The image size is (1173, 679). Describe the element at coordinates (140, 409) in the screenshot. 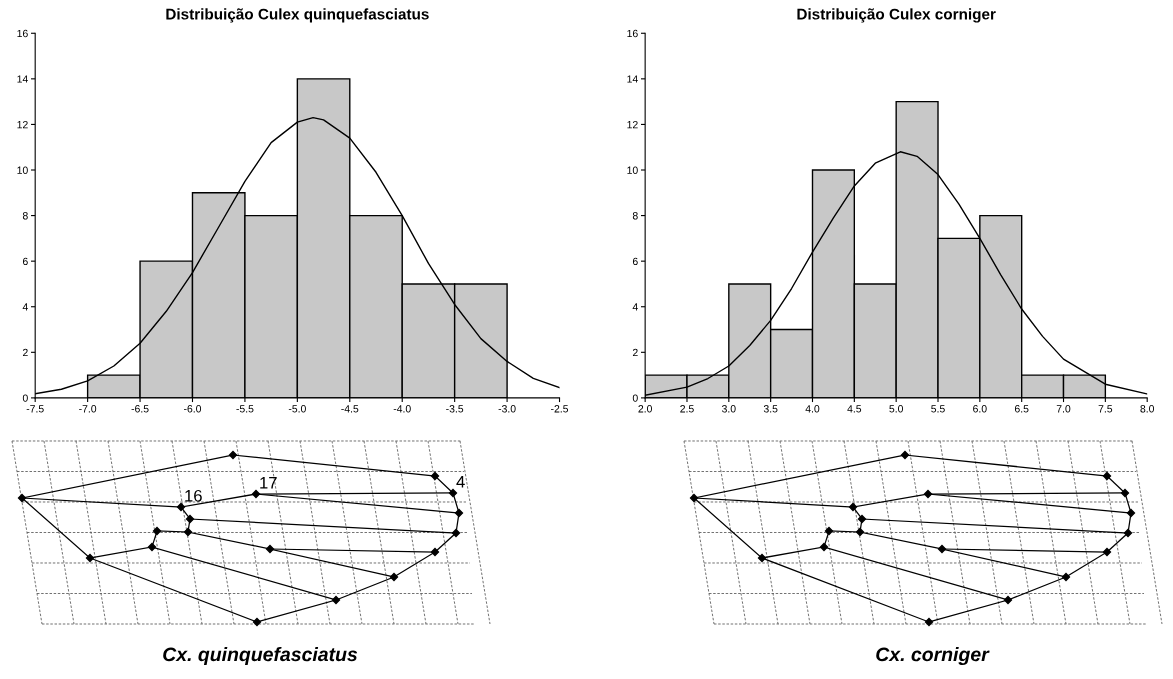

I see `x-tick-label: -6.5` at that location.